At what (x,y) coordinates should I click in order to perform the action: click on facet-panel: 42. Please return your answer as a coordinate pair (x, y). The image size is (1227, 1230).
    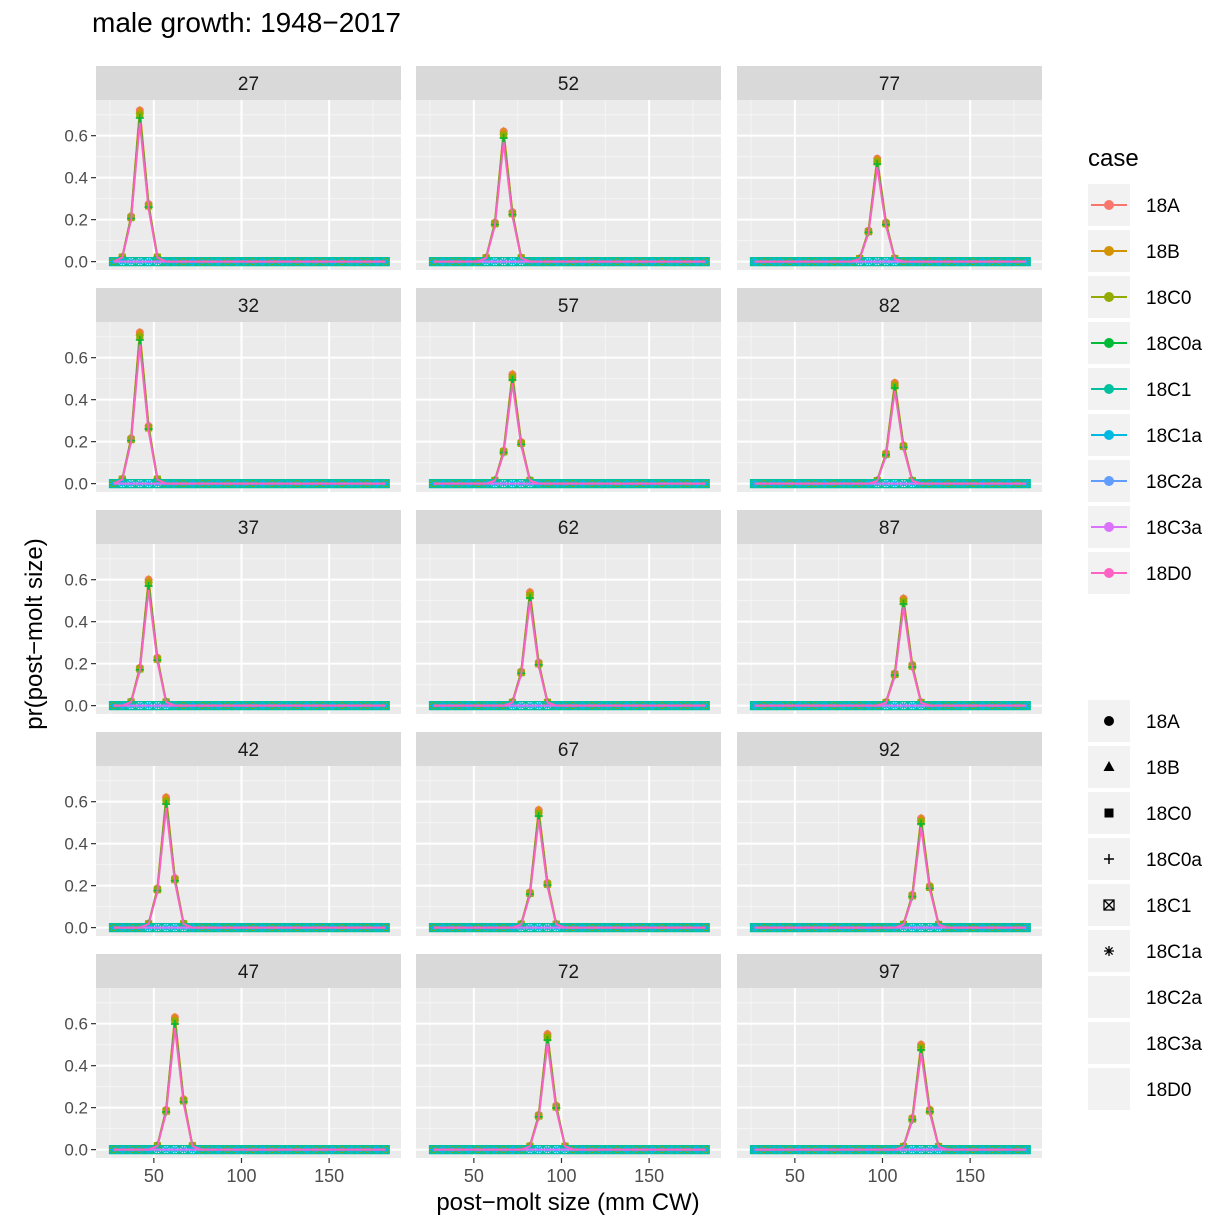
    Looking at the image, I should click on (248, 834).